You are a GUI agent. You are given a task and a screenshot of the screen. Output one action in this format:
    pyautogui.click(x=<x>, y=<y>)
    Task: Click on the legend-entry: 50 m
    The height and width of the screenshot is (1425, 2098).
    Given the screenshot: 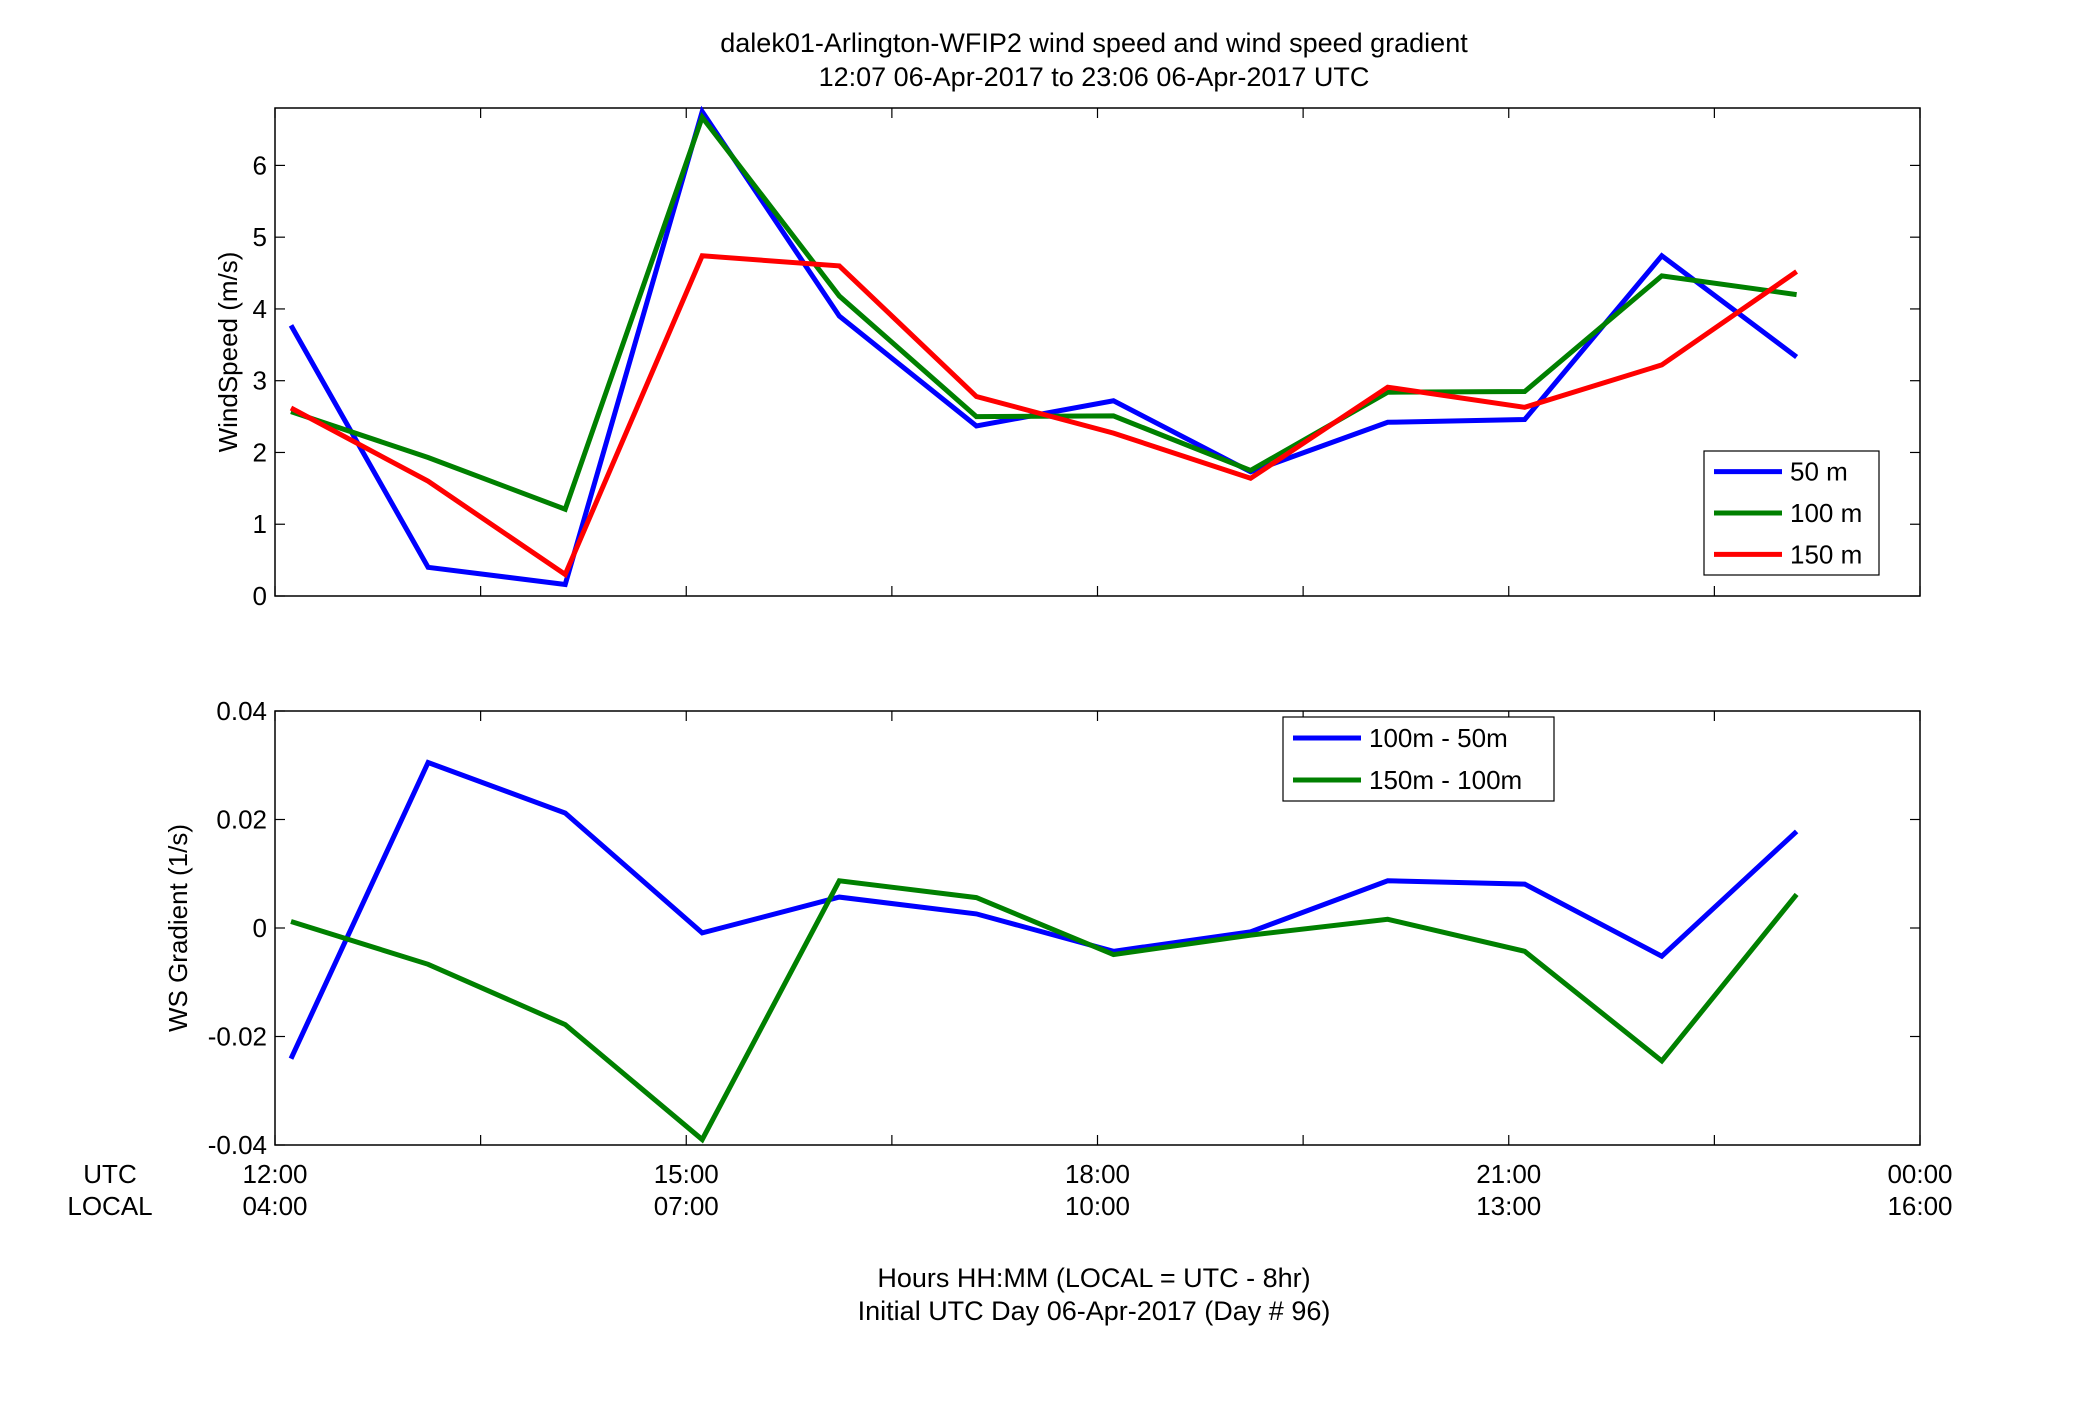 What is the action you would take?
    pyautogui.click(x=1819, y=472)
    